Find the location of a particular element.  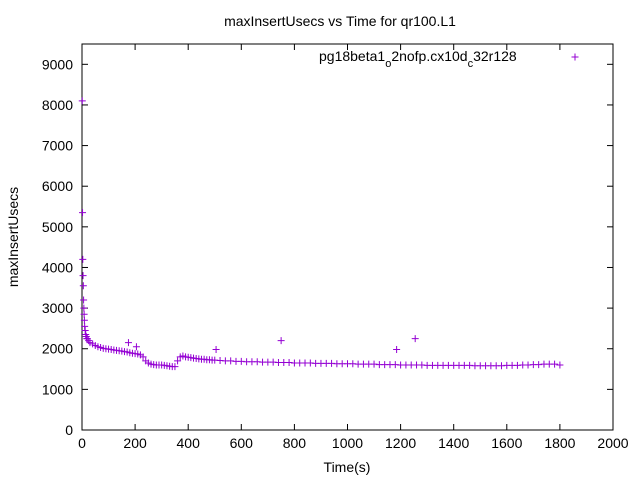

x-tick-label: 1200 is located at coordinates (400, 443).